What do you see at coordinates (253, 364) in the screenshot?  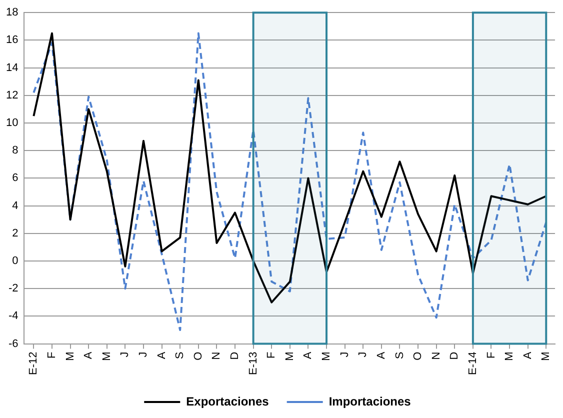 I see `x-tick-label: E-13` at bounding box center [253, 364].